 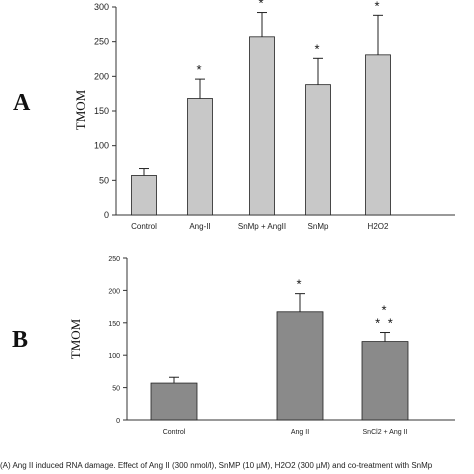 What do you see at coordinates (101, 7) in the screenshot?
I see `y-tick-label: 300` at bounding box center [101, 7].